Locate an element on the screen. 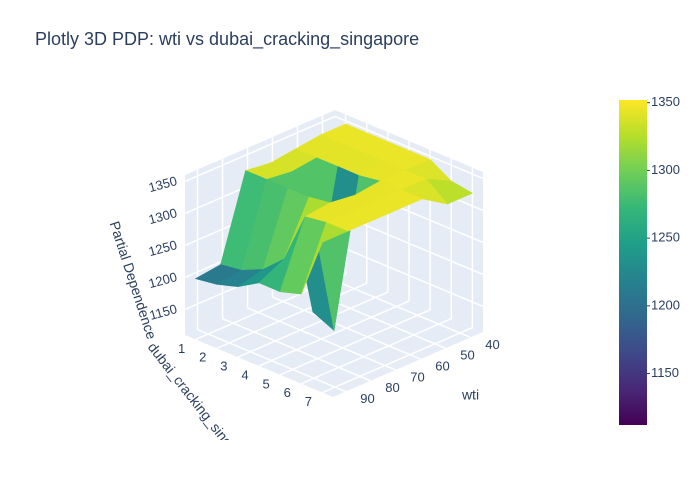 This screenshot has width=700, height=500. y-tick-label: 6 is located at coordinates (287, 392).